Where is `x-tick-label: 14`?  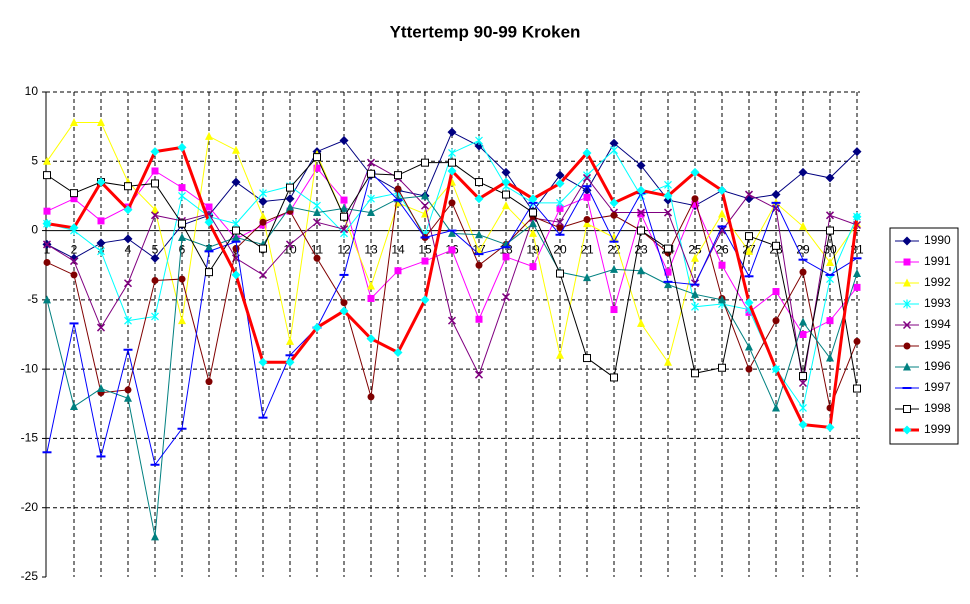
x-tick-label: 14 is located at coordinates (398, 250).